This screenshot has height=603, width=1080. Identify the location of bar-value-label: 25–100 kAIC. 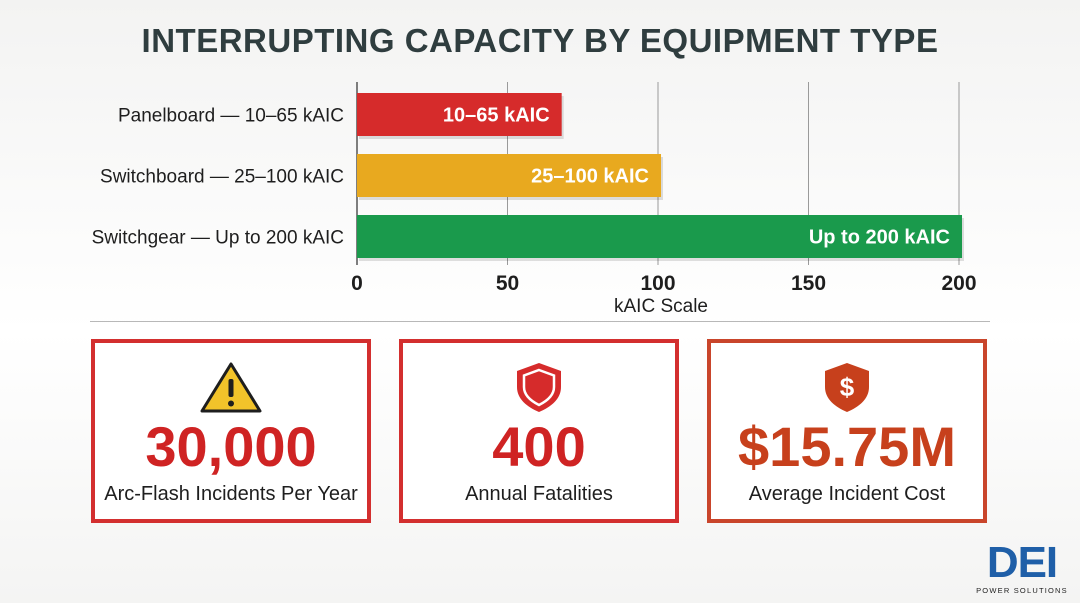
(590, 177).